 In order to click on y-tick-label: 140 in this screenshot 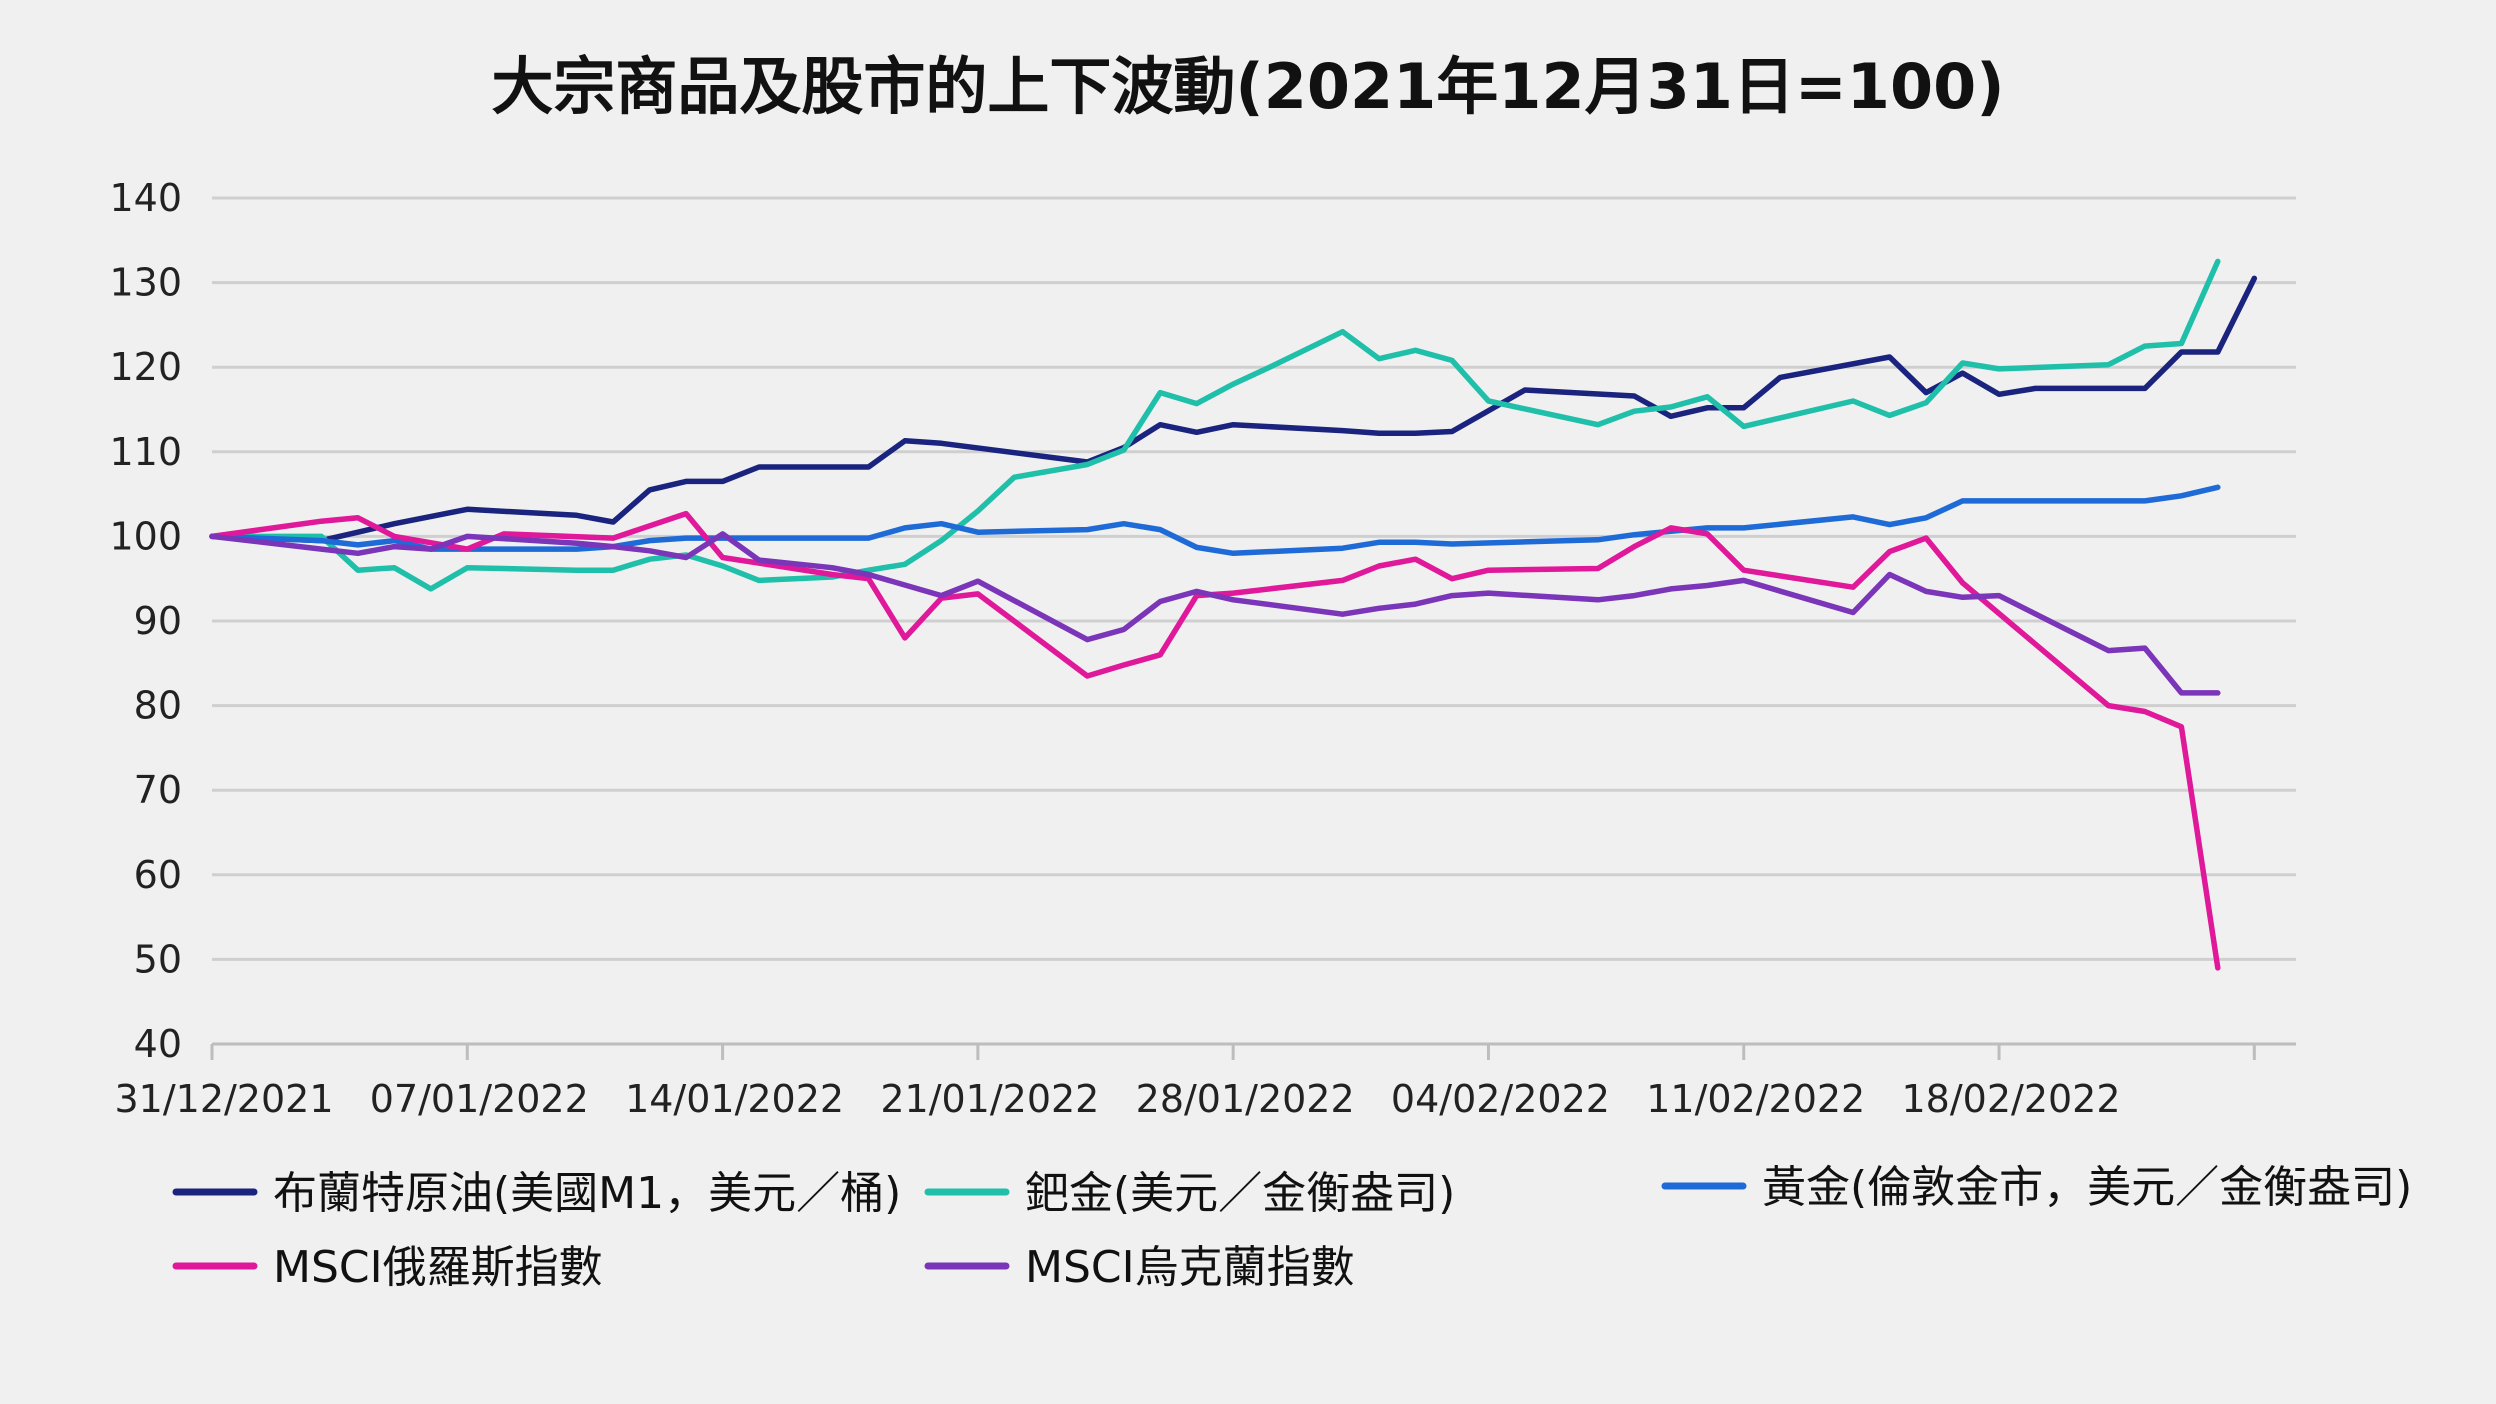, I will do `click(145, 198)`.